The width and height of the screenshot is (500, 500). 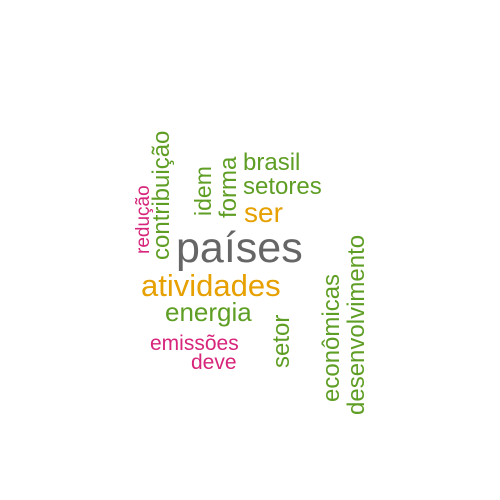 I want to click on word-emissoes: emissões, so click(x=194, y=343).